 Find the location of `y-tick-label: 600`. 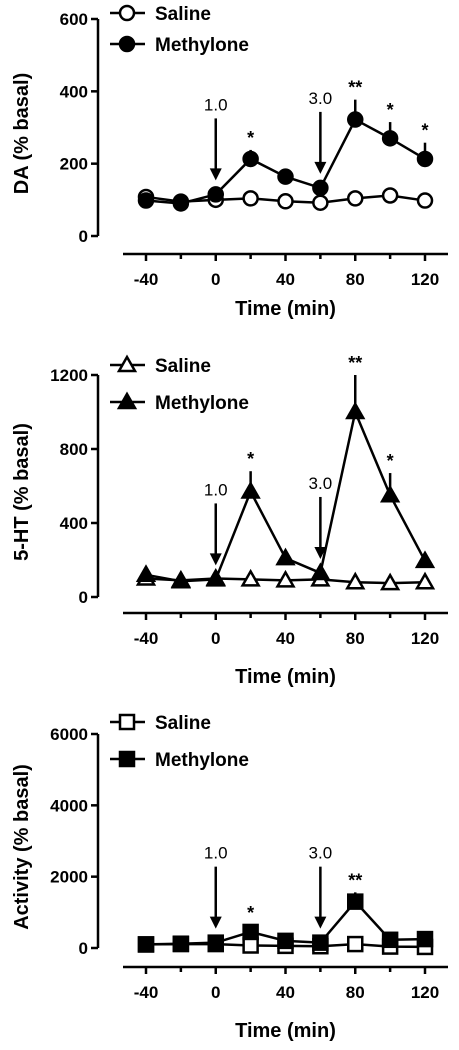

y-tick-label: 600 is located at coordinates (74, 19).